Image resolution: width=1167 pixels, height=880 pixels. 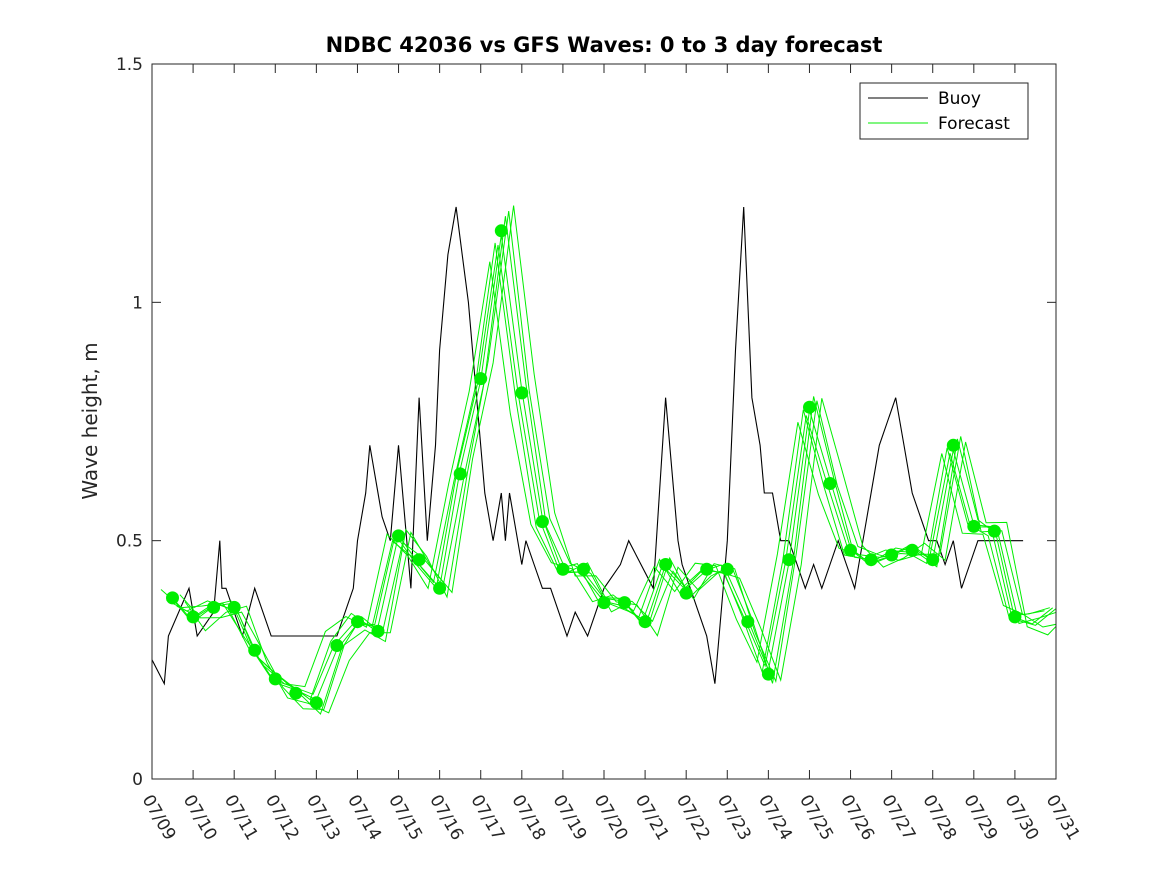 What do you see at coordinates (137, 303) in the screenshot?
I see `y-tick-label: 1` at bounding box center [137, 303].